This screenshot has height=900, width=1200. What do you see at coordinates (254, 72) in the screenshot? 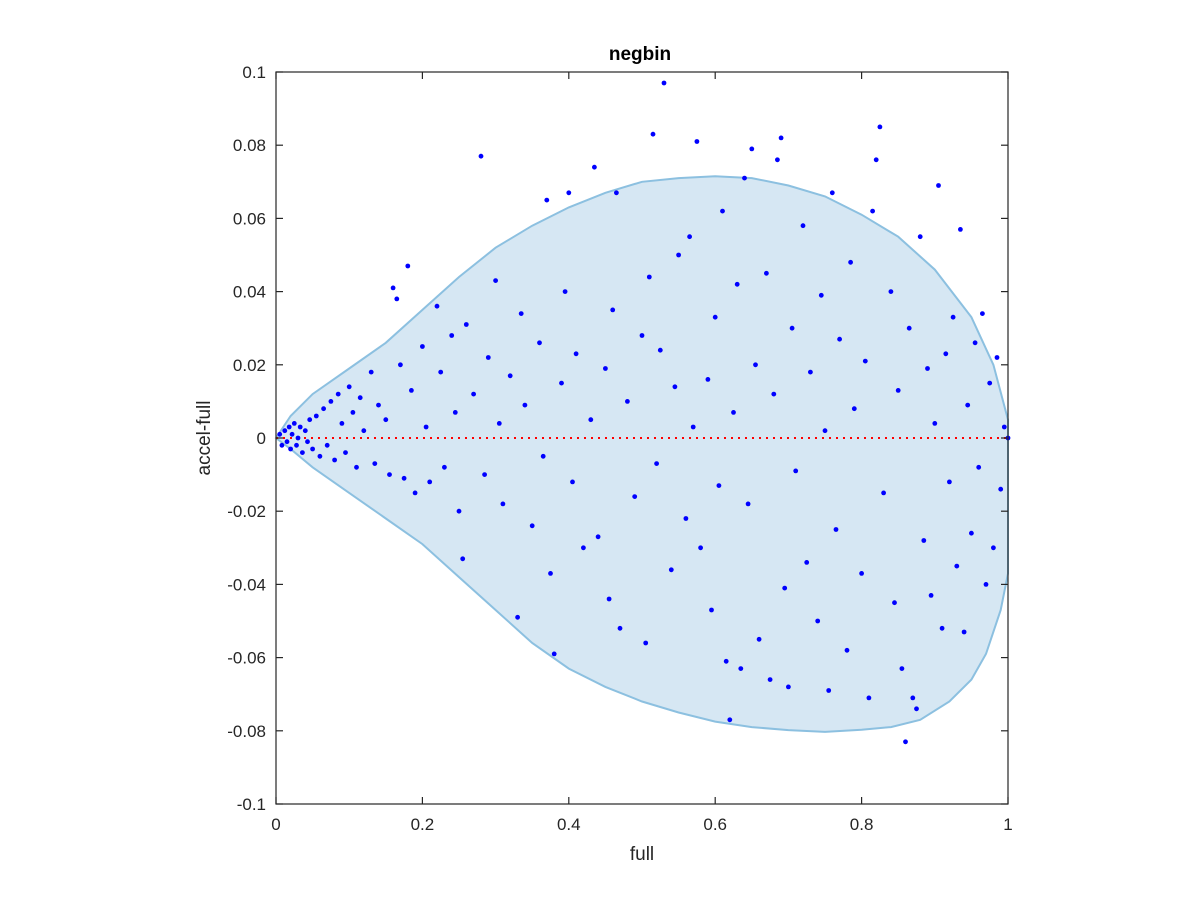
I see `y-tick-label: 0.1` at bounding box center [254, 72].